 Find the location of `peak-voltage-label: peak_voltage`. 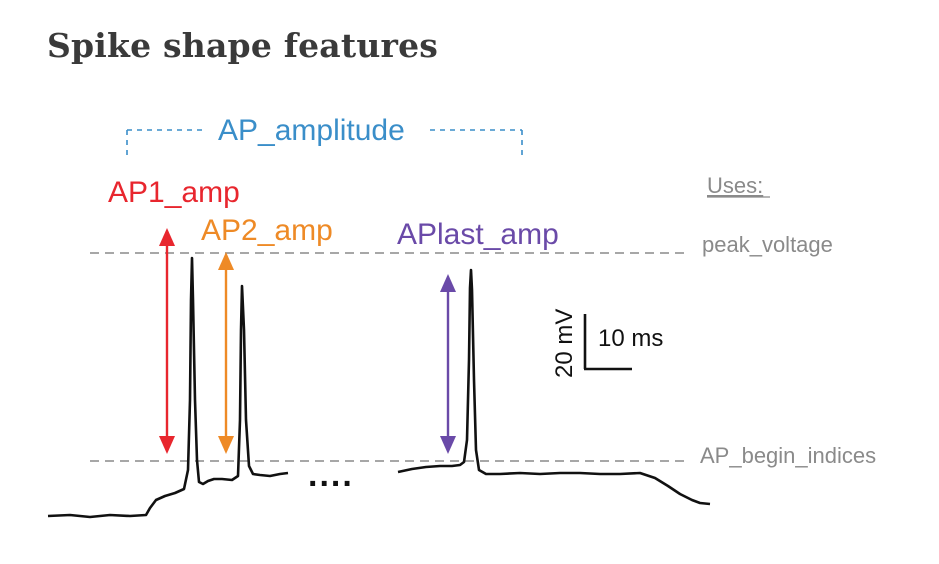

peak-voltage-label: peak_voltage is located at coordinates (767, 244).